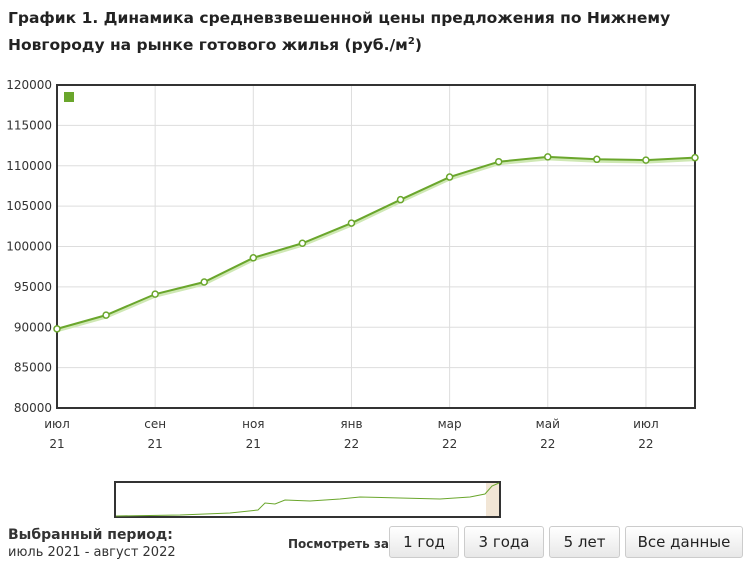  Describe the element at coordinates (69, 97) in the screenshot. I see `legend-marker` at that location.